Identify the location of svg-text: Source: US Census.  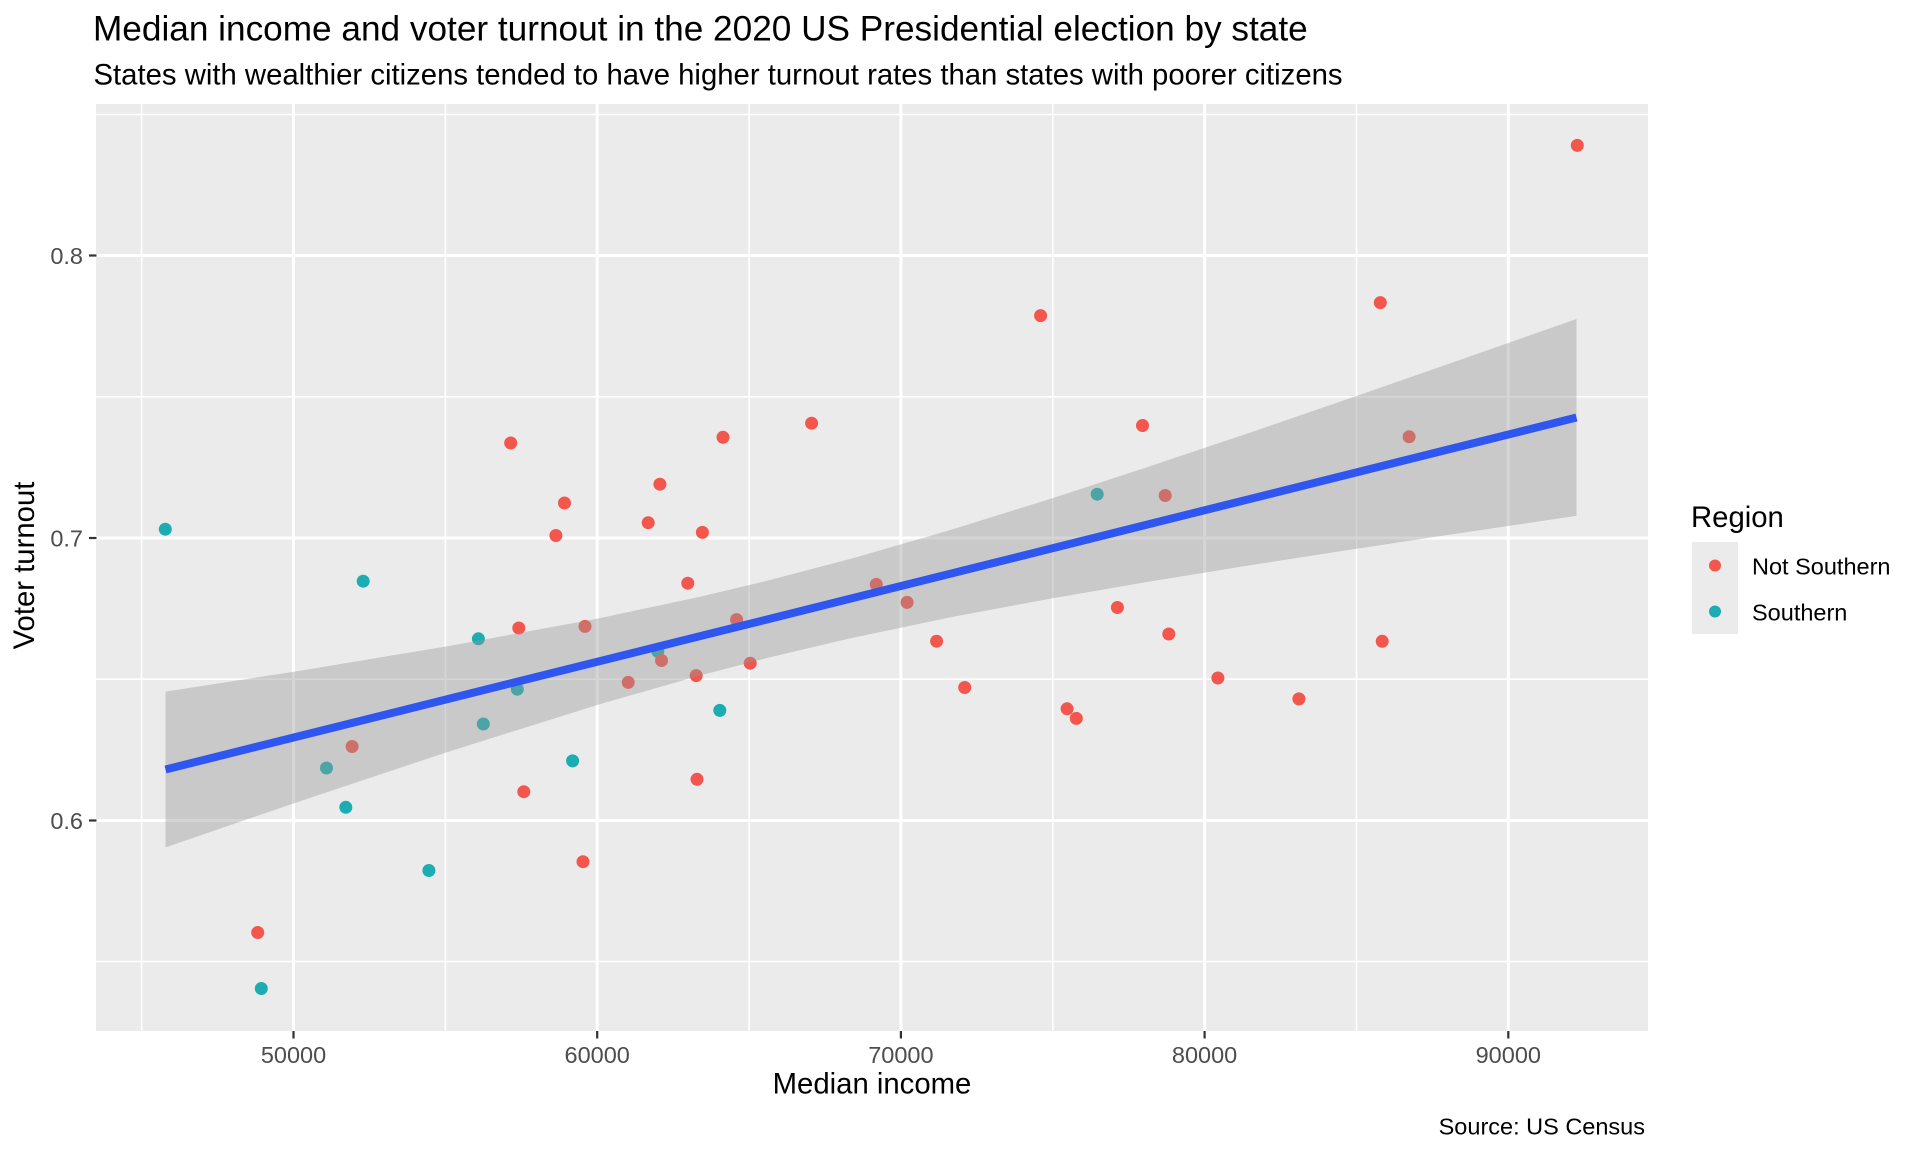
(1542, 1127).